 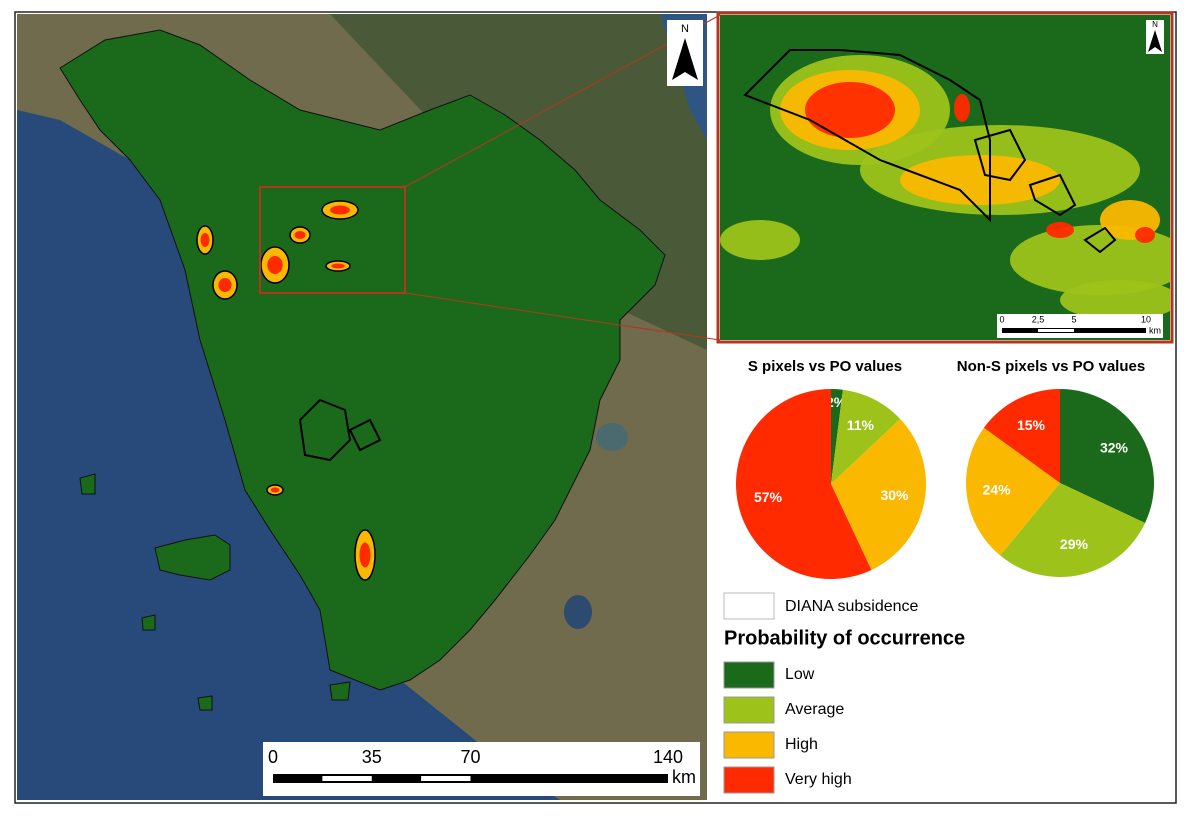 What do you see at coordinates (1146, 319) in the screenshot?
I see `inset-scale-label: 10` at bounding box center [1146, 319].